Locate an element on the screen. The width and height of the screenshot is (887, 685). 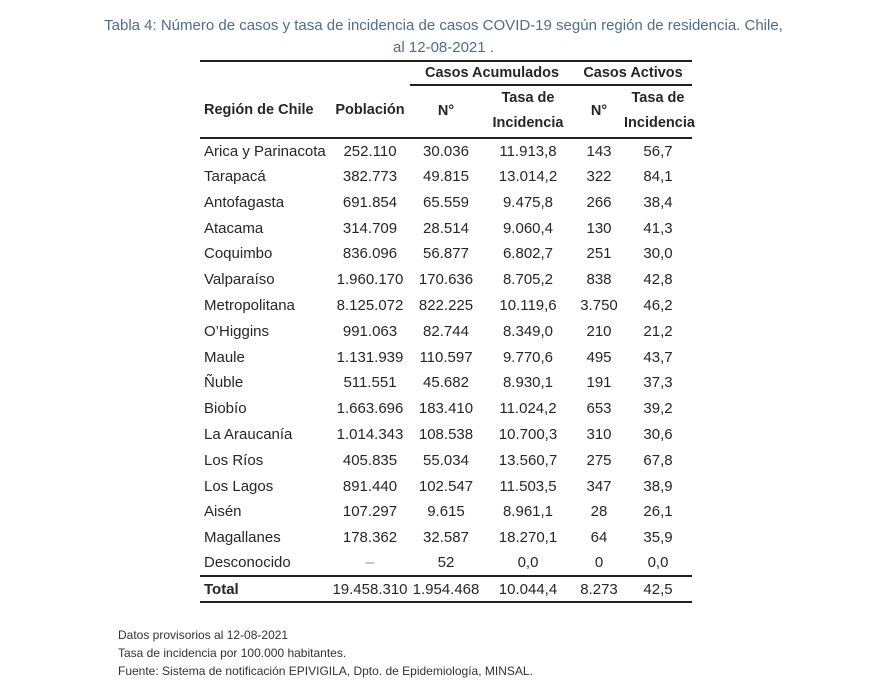
value-cell: 55.034 is located at coordinates (446, 460).